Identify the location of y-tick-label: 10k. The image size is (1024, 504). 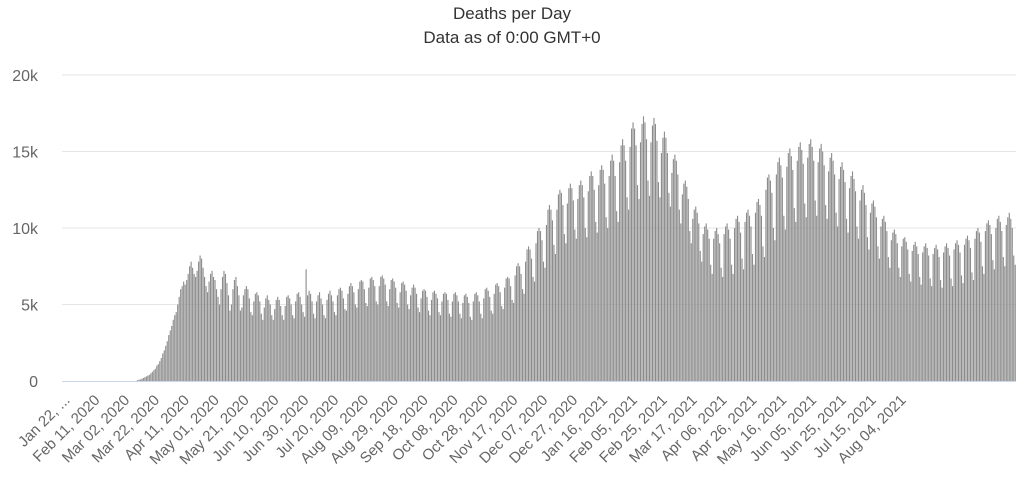
(25, 229).